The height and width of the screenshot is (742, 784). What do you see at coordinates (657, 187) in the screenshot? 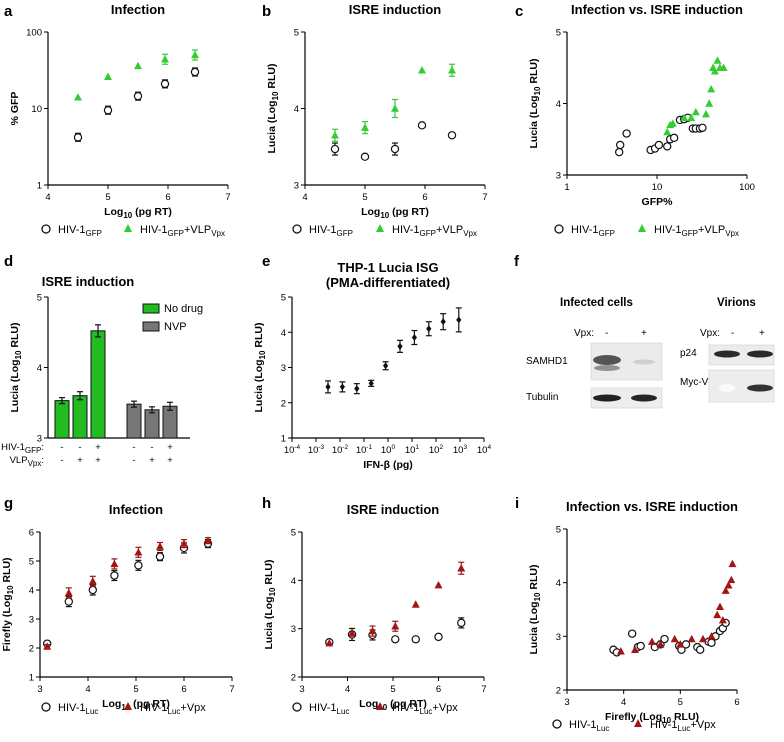
I see `x-tick-label: 10` at bounding box center [657, 187].